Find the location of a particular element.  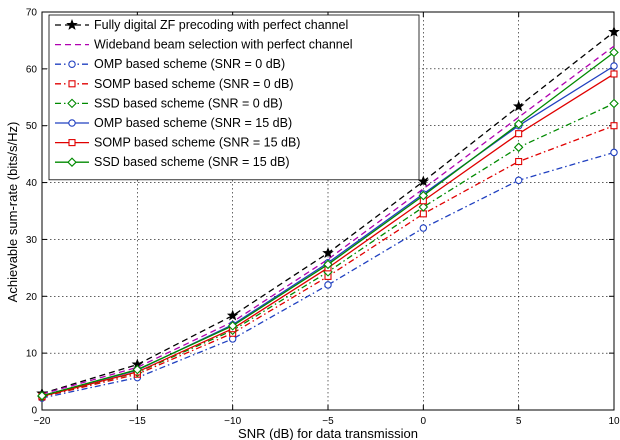

y-tick-label: 60 is located at coordinates (32, 69).